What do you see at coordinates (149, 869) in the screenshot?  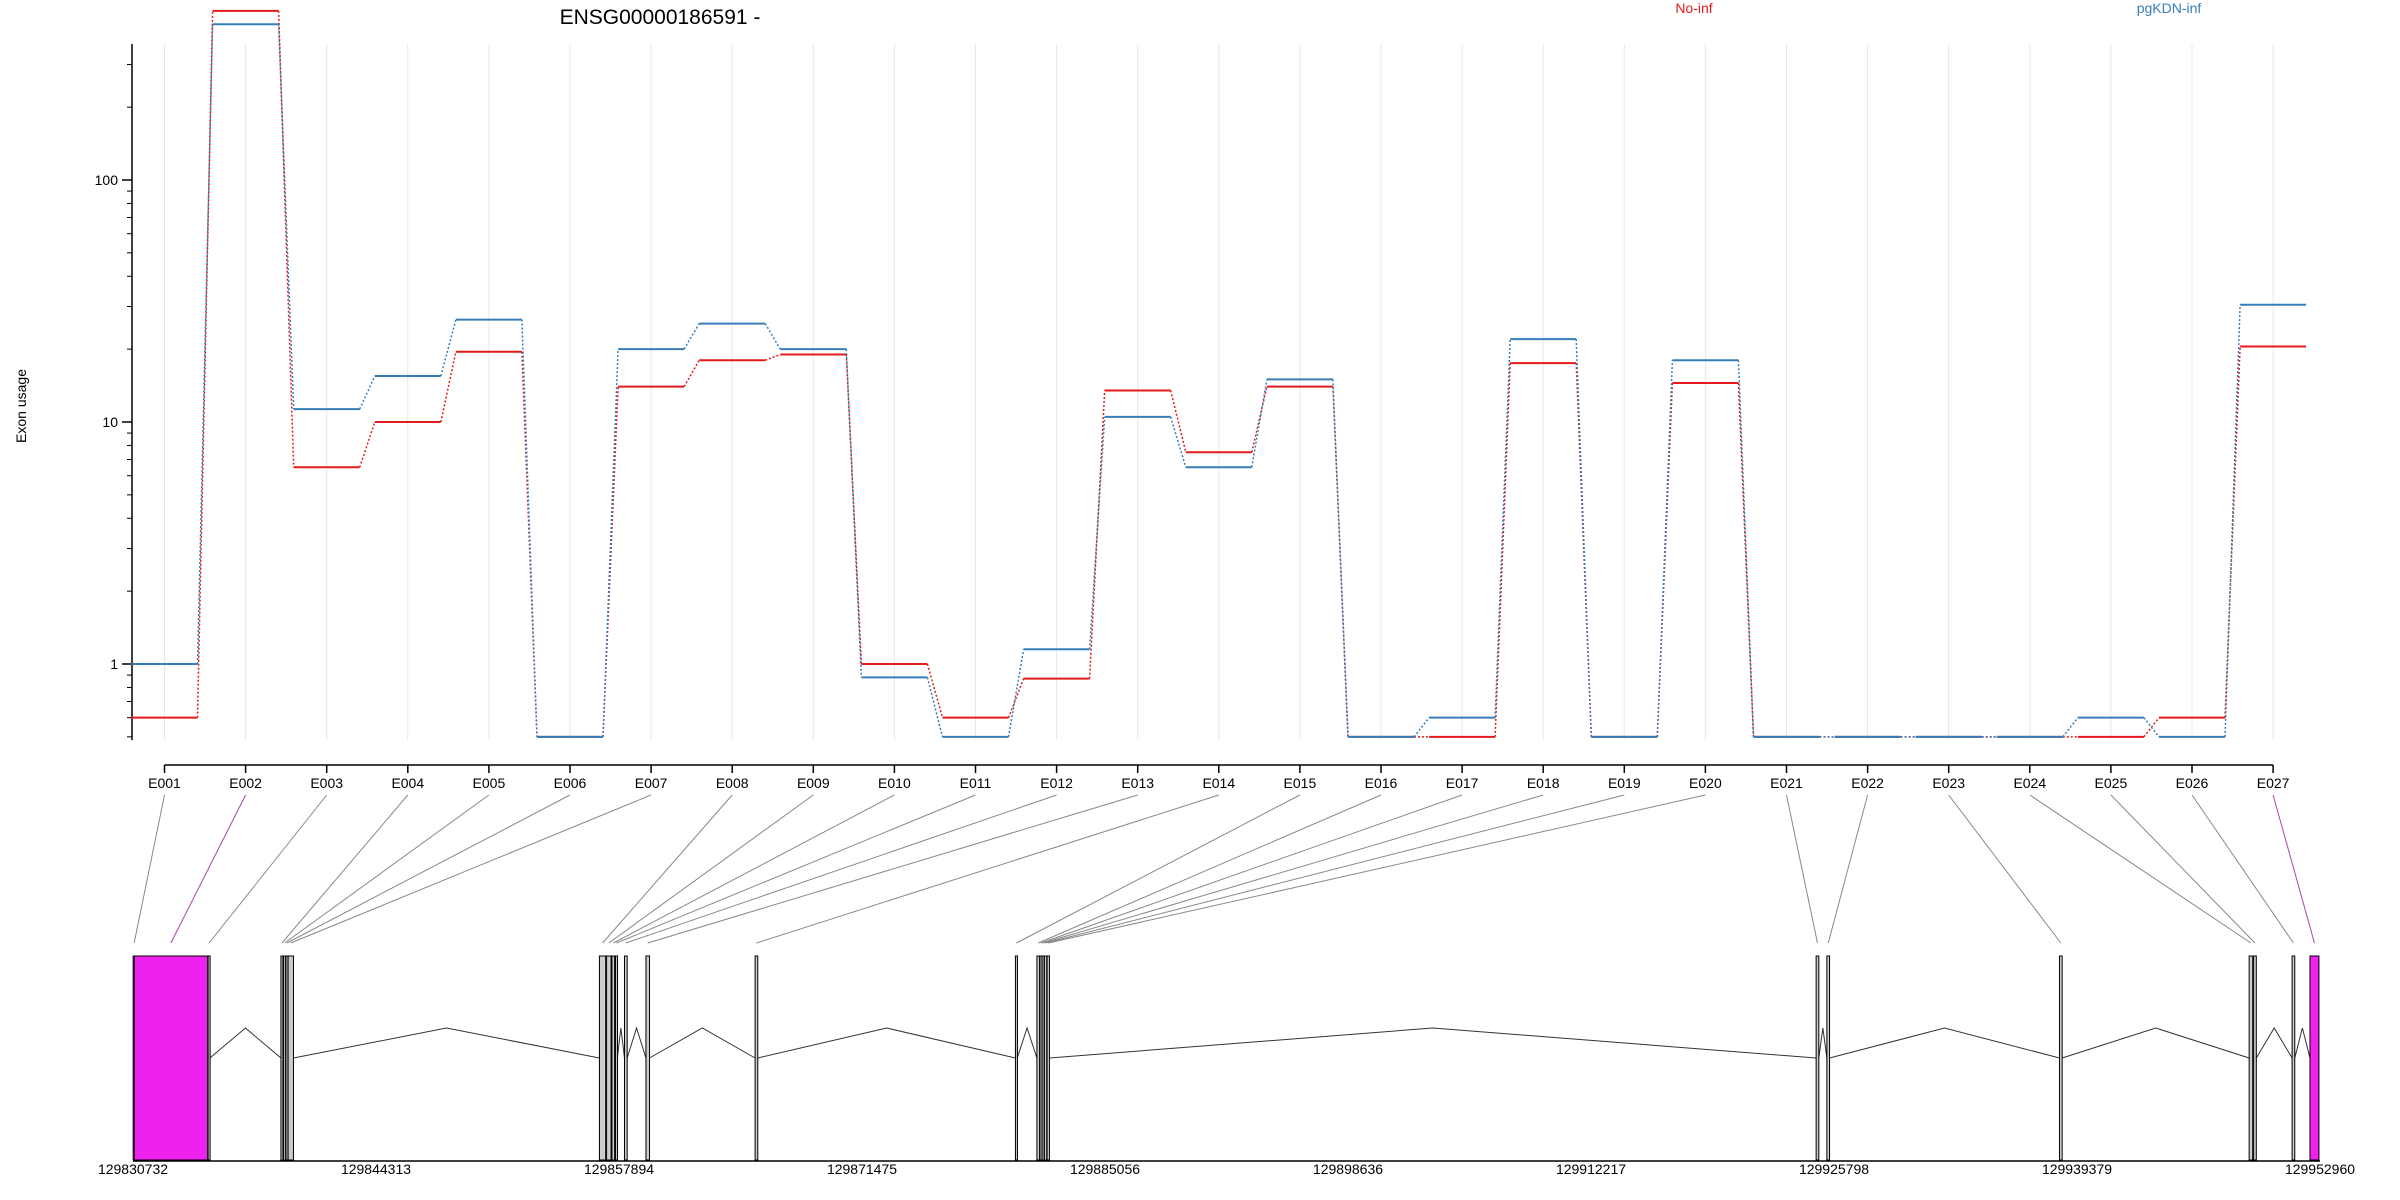 I see `exon-connector-e001` at bounding box center [149, 869].